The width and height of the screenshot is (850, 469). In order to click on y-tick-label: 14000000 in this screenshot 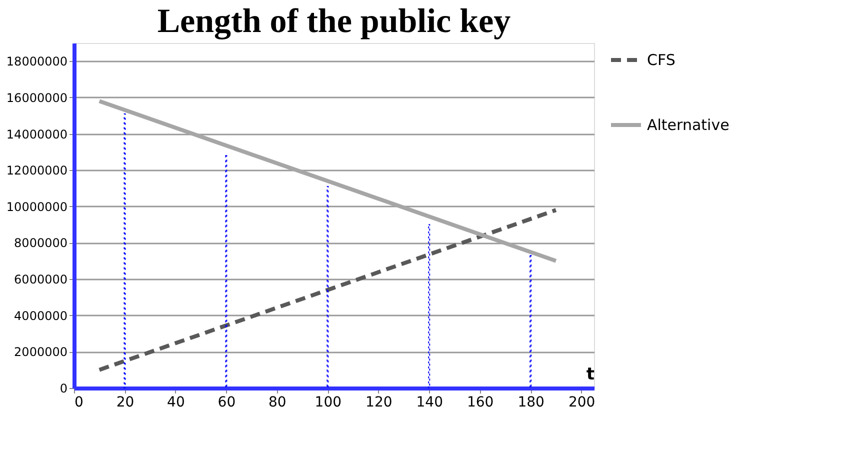, I will do `click(37, 134)`.